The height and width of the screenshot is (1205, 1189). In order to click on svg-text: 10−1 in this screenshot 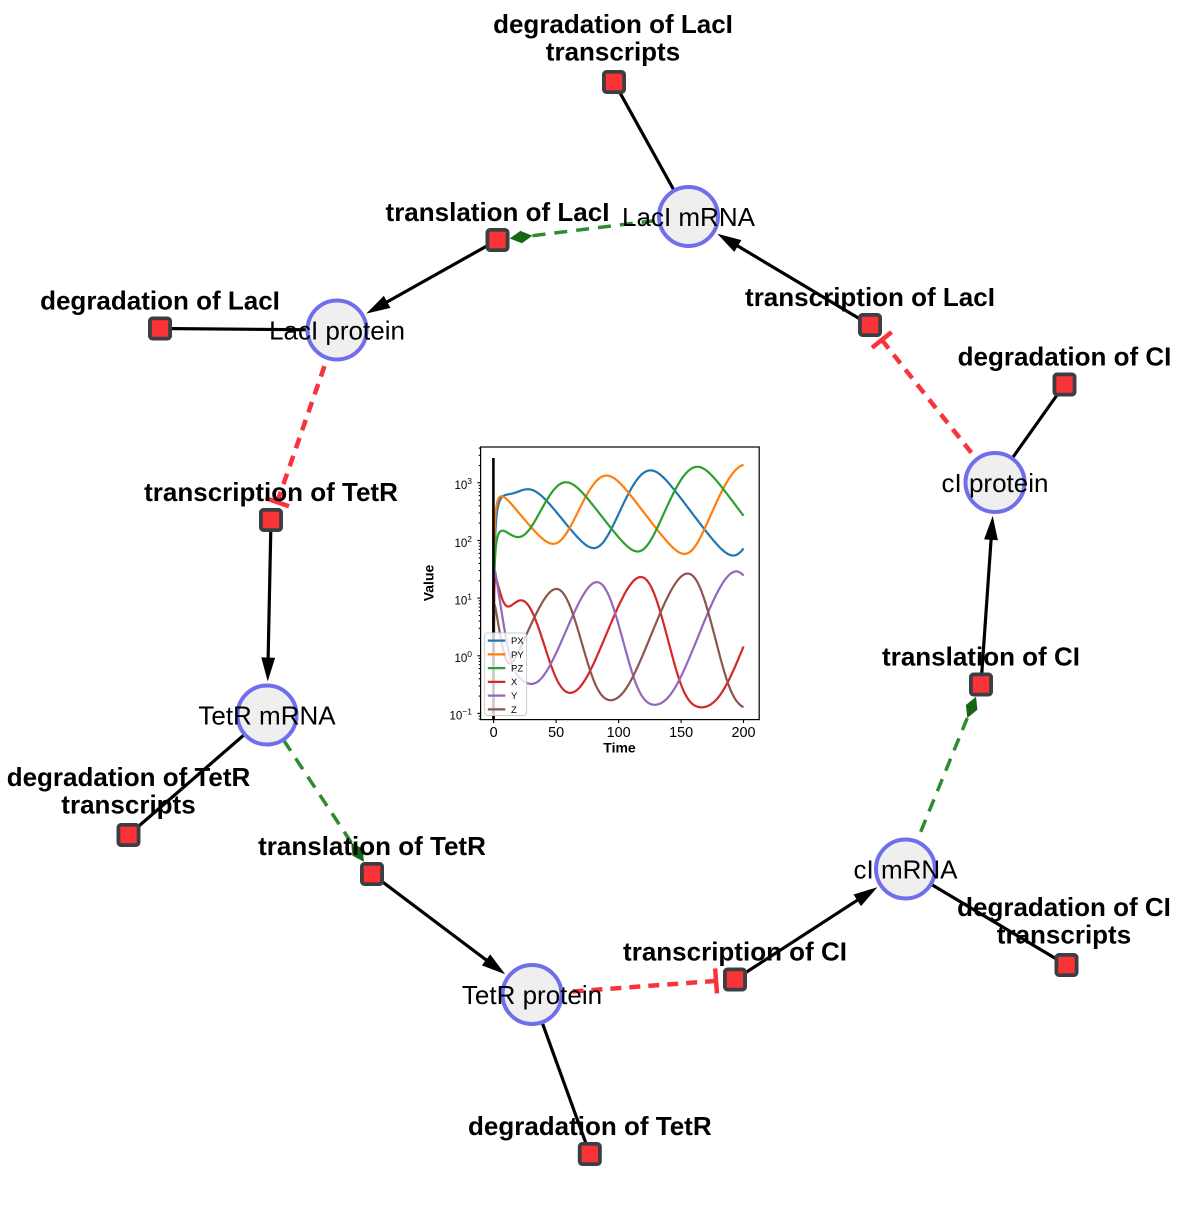, I will do `click(461, 715)`.